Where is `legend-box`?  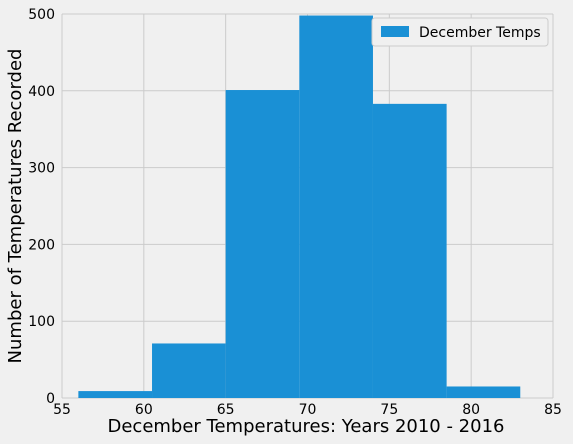
legend-box is located at coordinates (460, 32).